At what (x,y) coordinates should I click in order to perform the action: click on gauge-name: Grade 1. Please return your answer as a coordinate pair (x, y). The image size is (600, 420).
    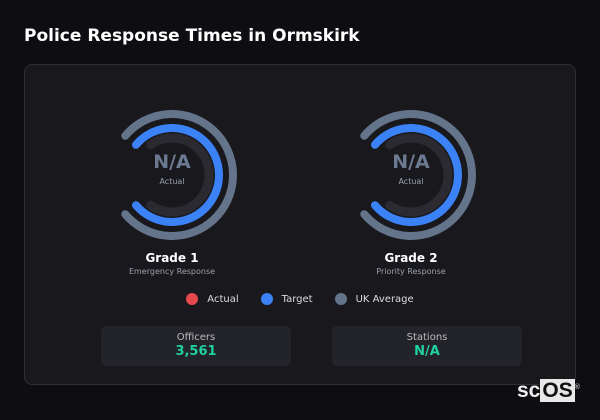
    Looking at the image, I should click on (172, 258).